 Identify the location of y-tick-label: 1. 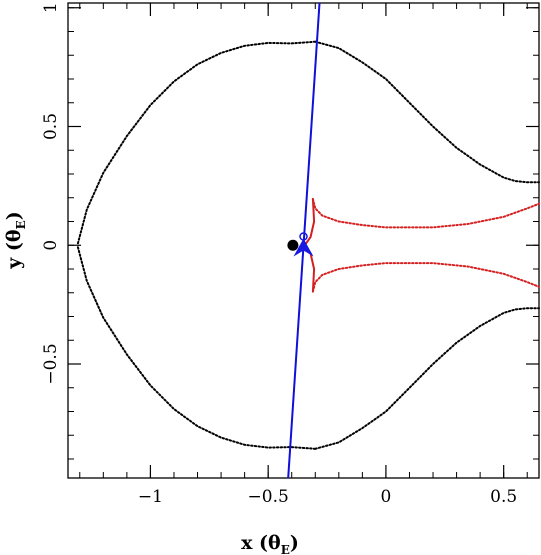
(51, 7).